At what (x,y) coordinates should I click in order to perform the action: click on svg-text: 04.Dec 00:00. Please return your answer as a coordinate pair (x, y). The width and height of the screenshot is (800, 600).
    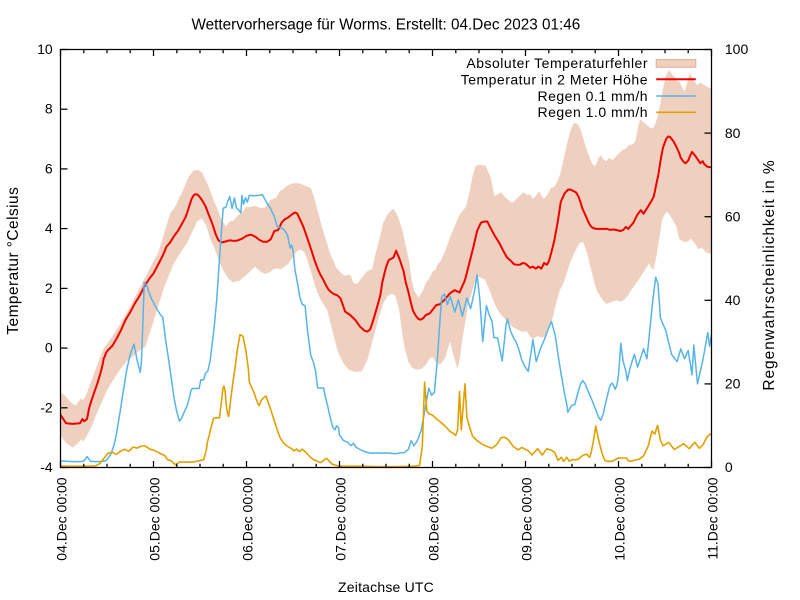
    Looking at the image, I should click on (62, 518).